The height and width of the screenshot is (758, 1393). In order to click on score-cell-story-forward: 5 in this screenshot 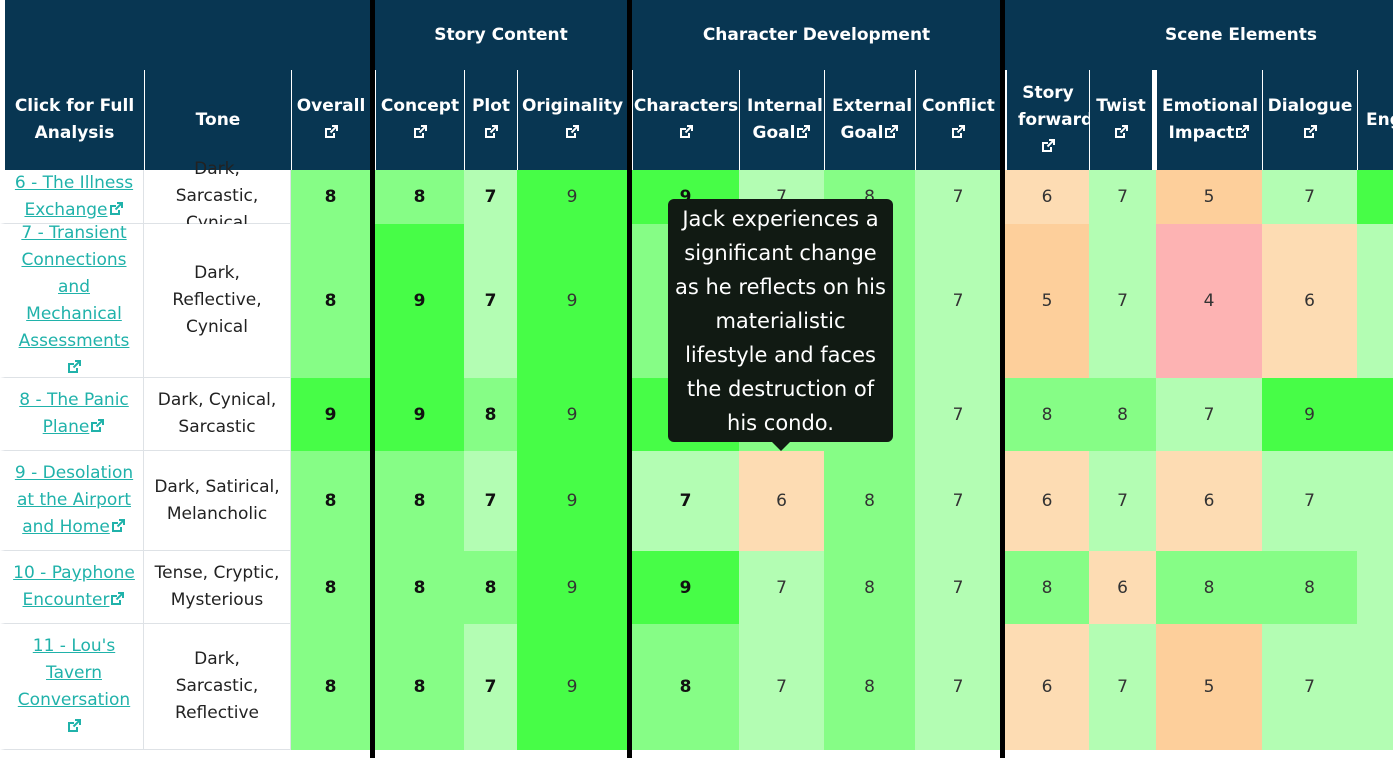, I will do `click(1047, 301)`.